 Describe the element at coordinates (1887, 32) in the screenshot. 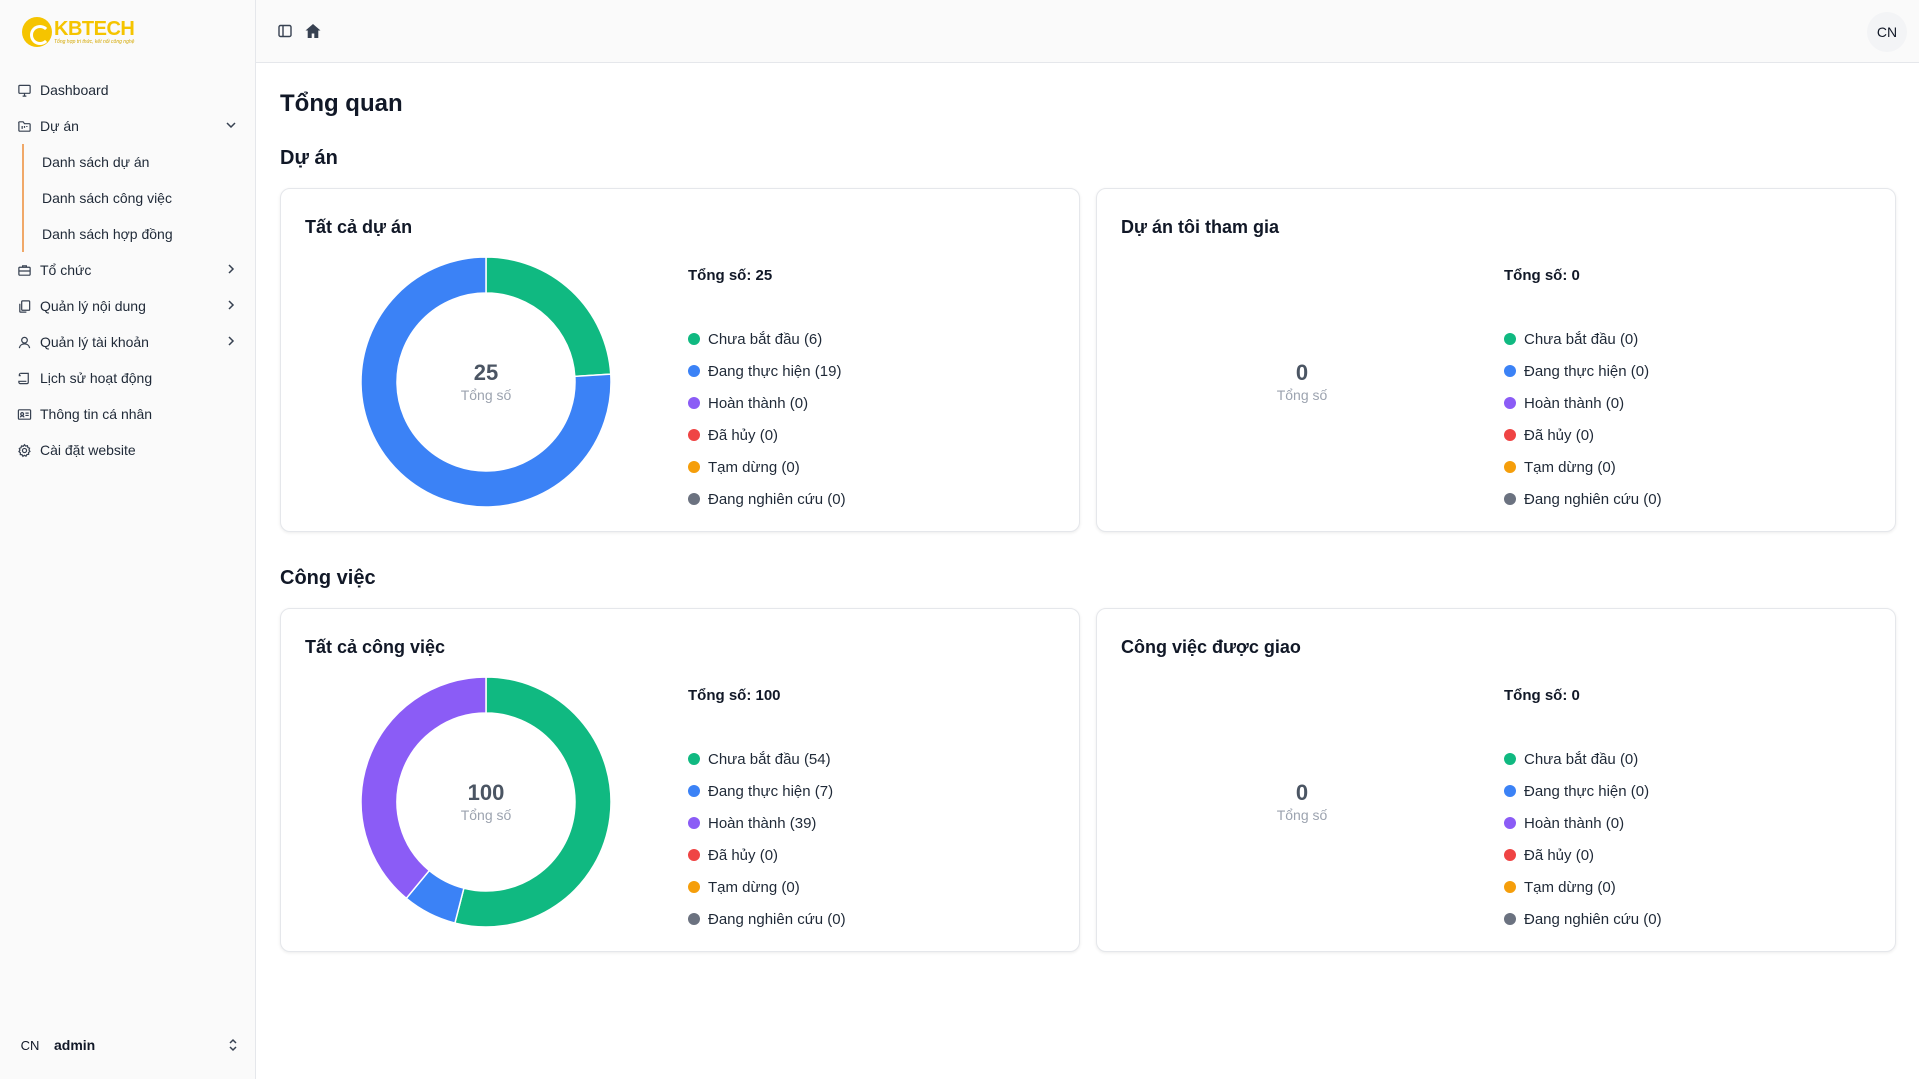

I see `header-avatar: CN` at that location.